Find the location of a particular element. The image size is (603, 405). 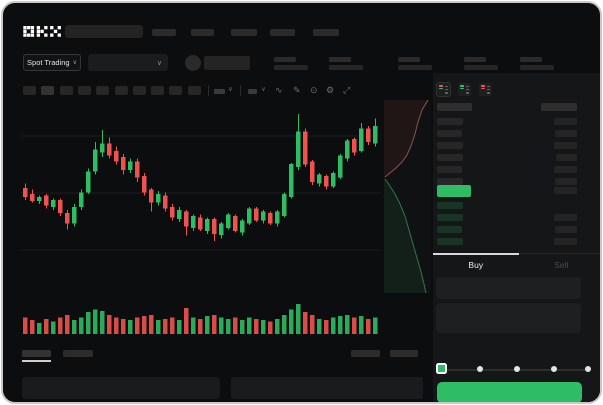

orderbook-header-left is located at coordinates (454, 107).